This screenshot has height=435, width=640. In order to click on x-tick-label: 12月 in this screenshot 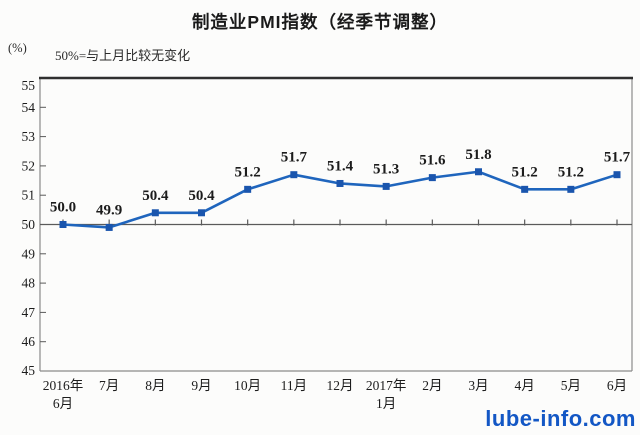, I will do `click(340, 385)`.